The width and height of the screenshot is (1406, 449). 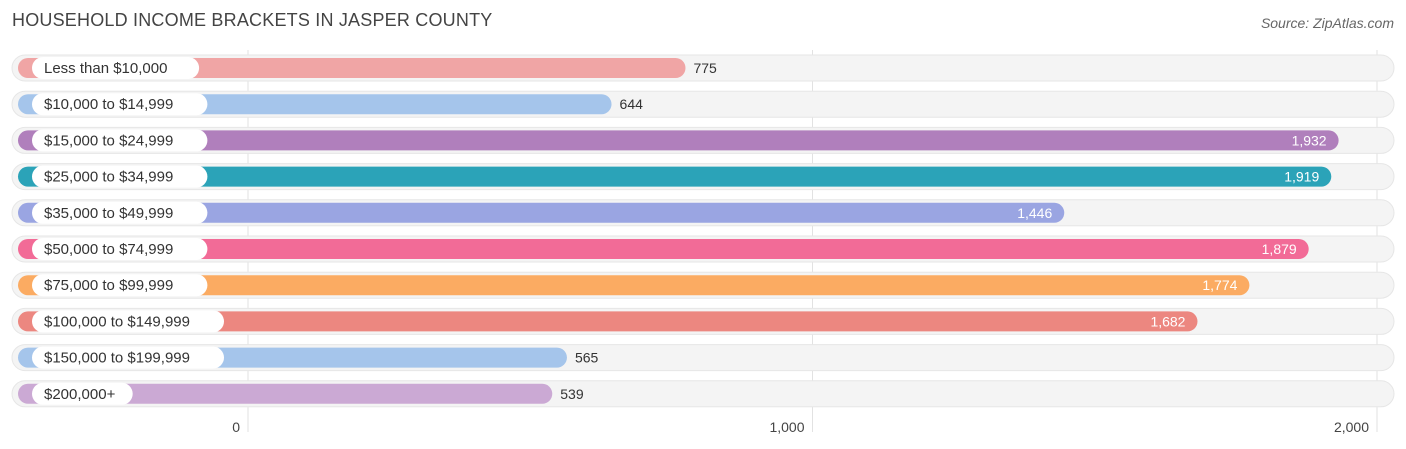 I want to click on category-label: $150,000 to $199,999, so click(x=117, y=358).